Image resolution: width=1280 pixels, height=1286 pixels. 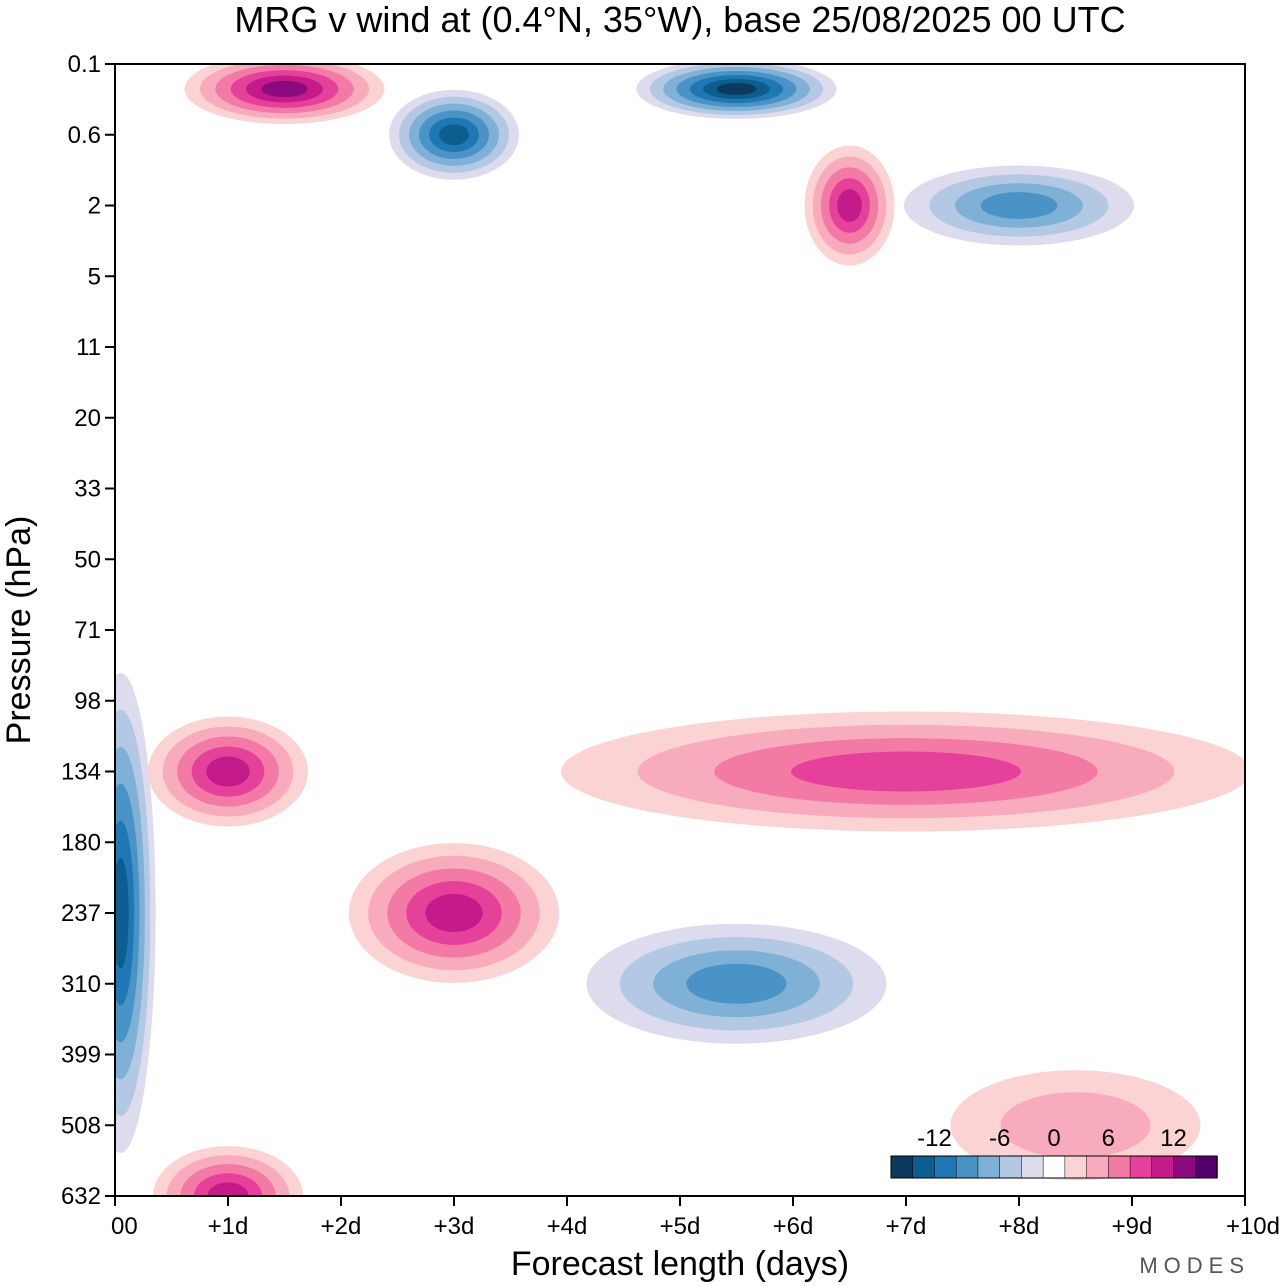 I want to click on y-tick-label: 71, so click(x=87, y=630).